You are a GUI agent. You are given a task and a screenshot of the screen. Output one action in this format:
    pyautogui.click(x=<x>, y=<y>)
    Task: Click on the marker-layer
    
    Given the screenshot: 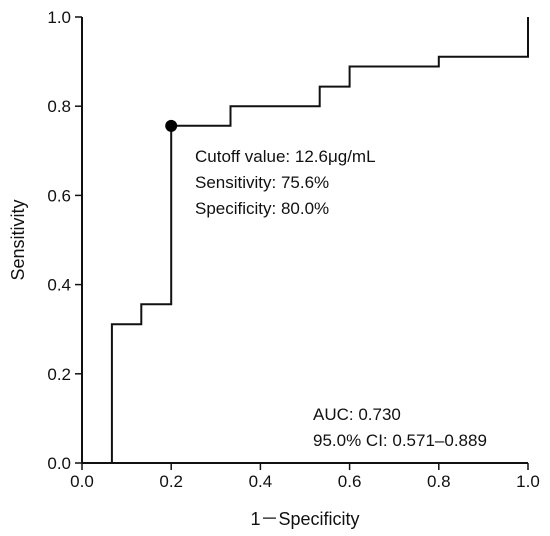 What is the action you would take?
    pyautogui.click(x=171, y=125)
    